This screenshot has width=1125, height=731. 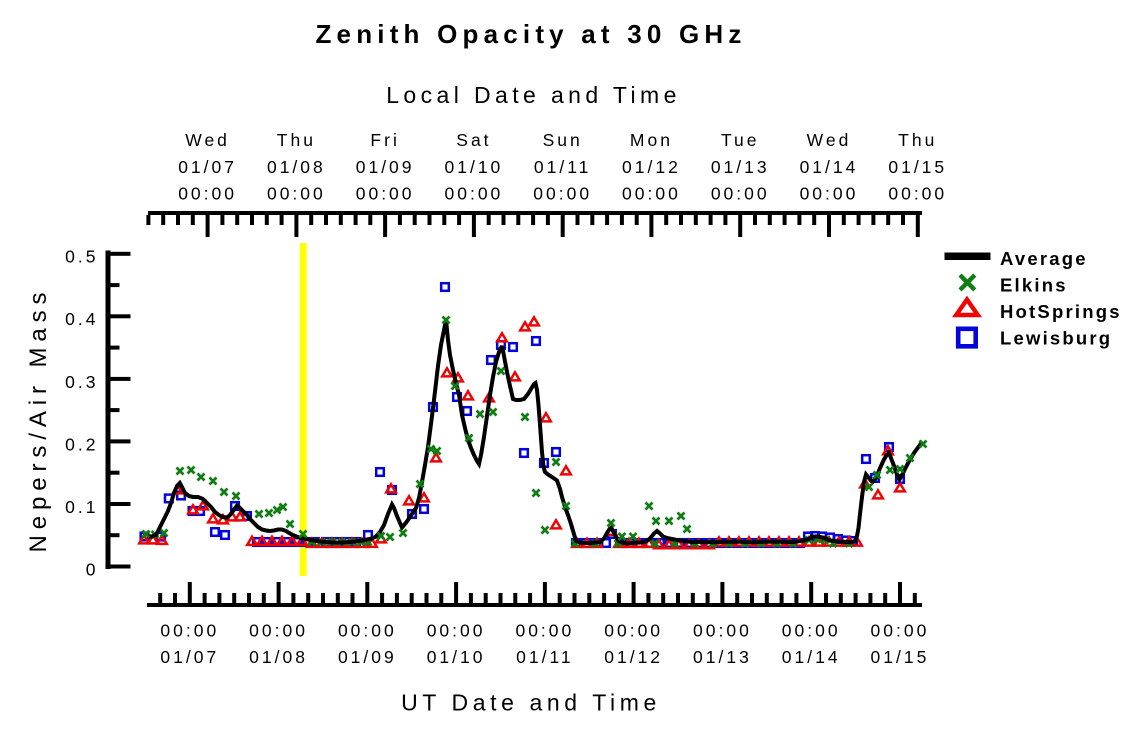 I want to click on svg-text: Tue, so click(x=740, y=140).